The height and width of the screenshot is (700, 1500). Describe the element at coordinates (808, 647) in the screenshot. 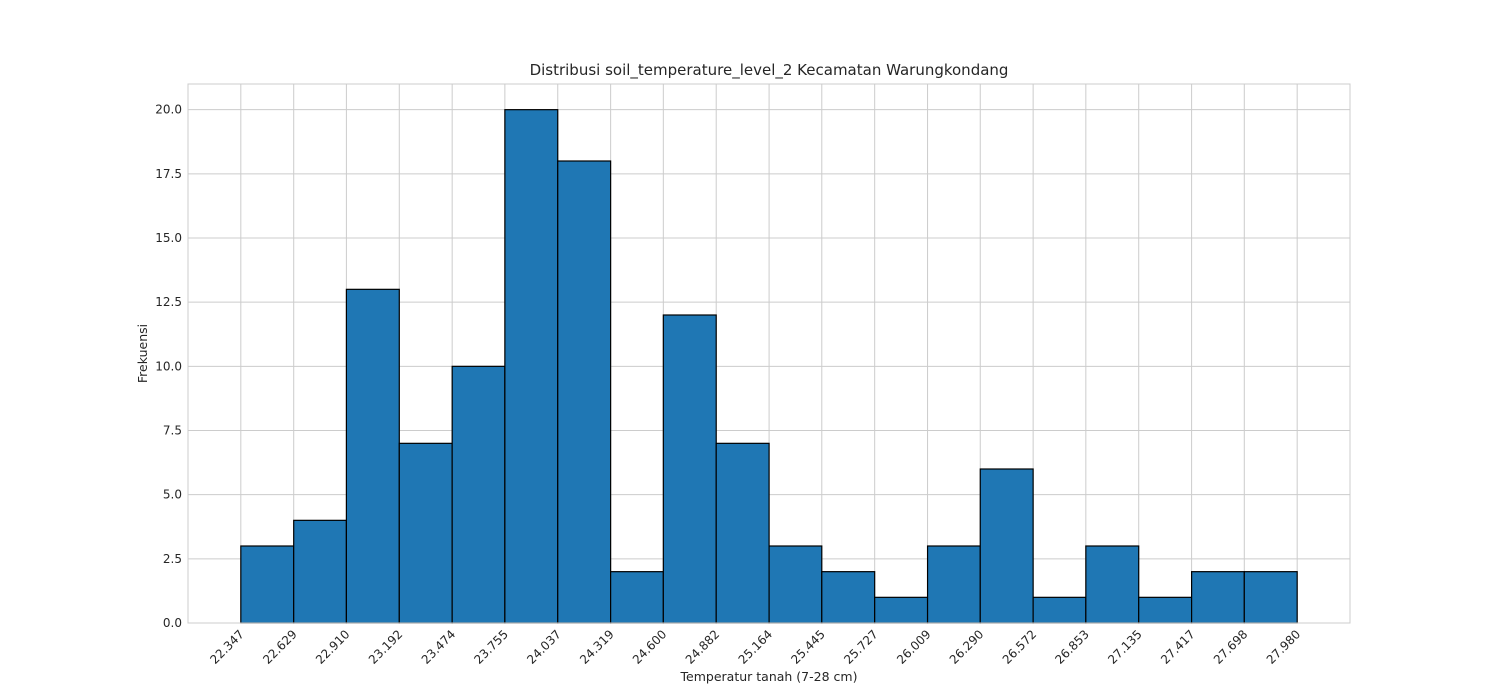

I see `x-tick-label: 25.445` at that location.